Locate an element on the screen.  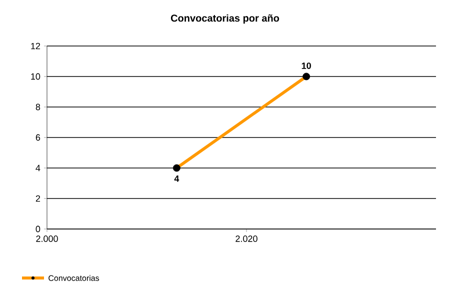
x-tick-label: 2.000 is located at coordinates (47, 239).